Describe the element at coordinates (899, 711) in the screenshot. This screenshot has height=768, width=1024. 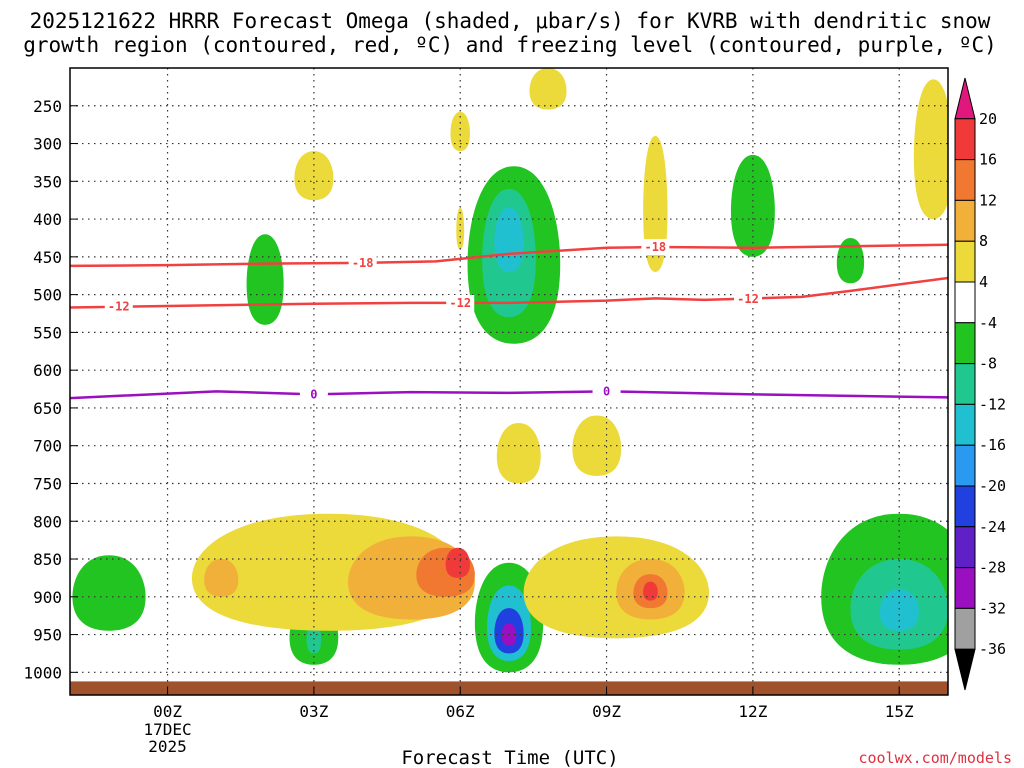
I see `x-tick-label-15Z: 15Z` at that location.